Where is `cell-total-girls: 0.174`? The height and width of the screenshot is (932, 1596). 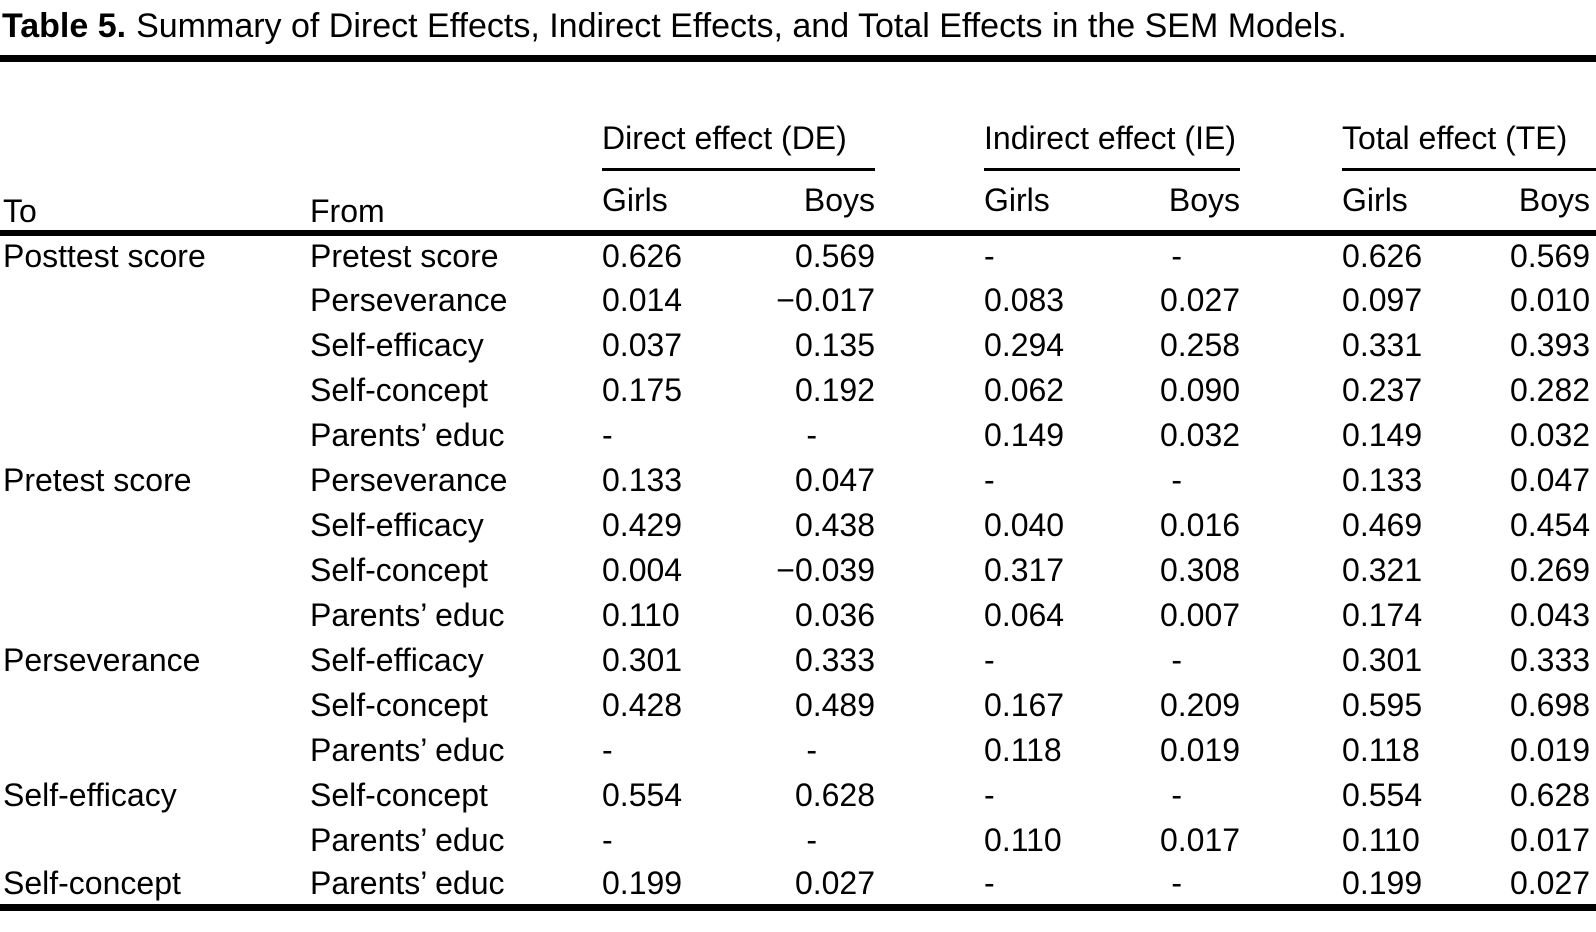
cell-total-girls: 0.174 is located at coordinates (1382, 614).